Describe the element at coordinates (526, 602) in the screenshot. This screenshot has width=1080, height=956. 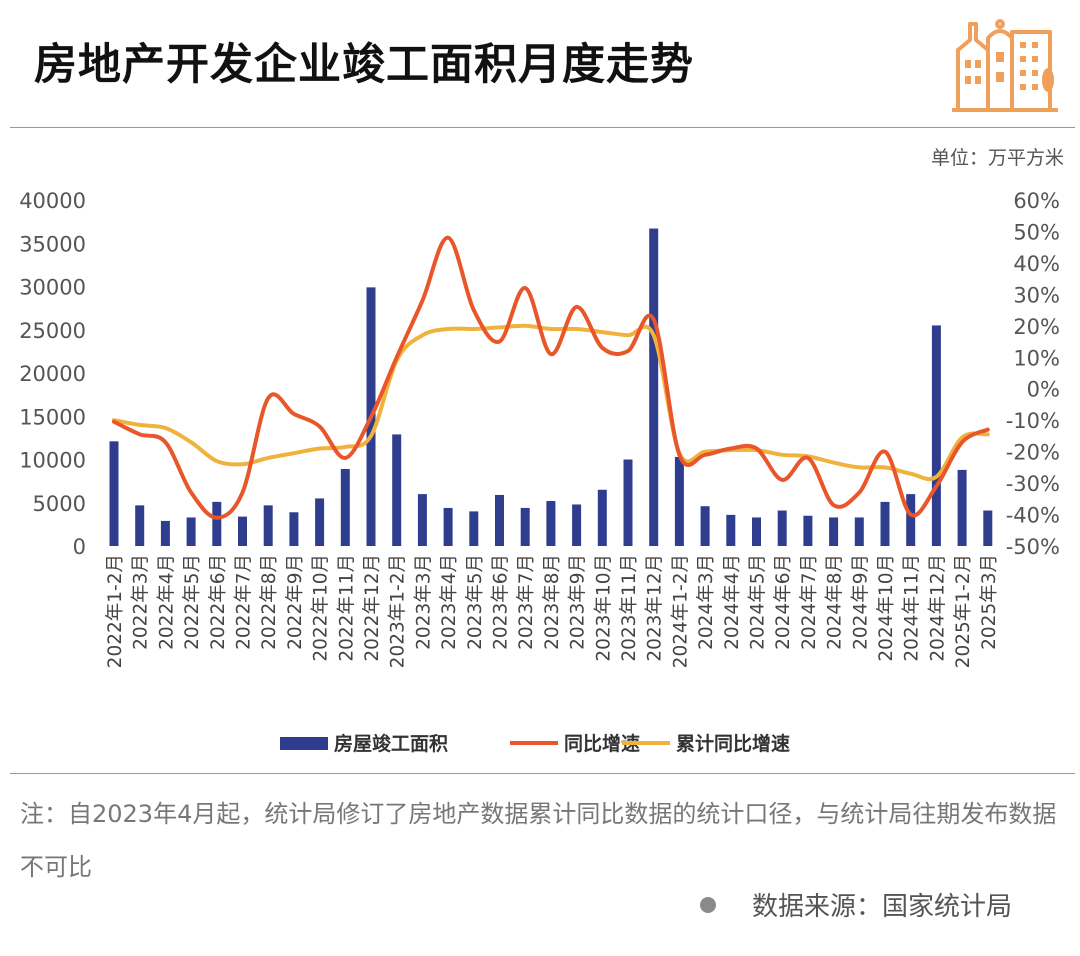
I see `x-tick-label: 2023年7月` at that location.